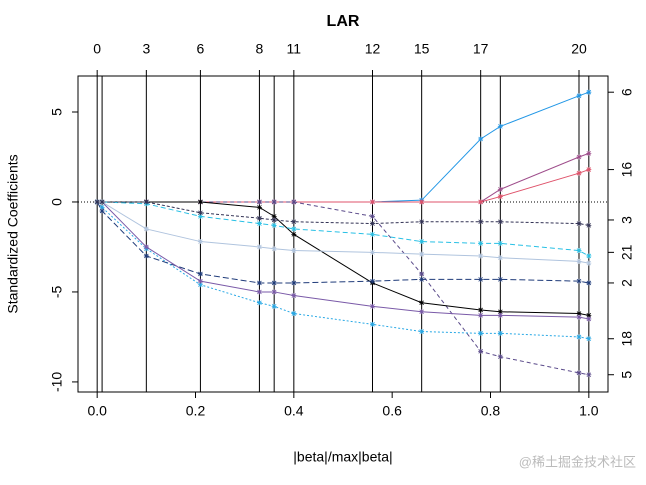  What do you see at coordinates (97, 411) in the screenshot?
I see `x-tick-label: 0.0` at bounding box center [97, 411].